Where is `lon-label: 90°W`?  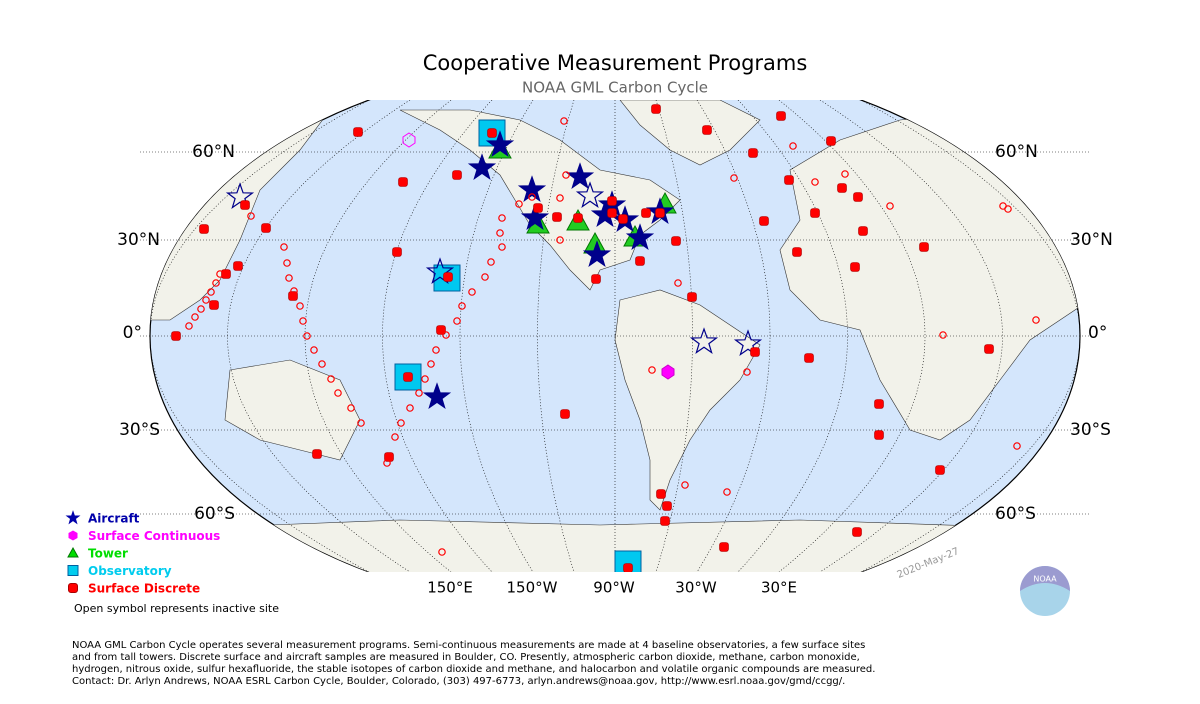
lon-label: 90°W is located at coordinates (614, 588).